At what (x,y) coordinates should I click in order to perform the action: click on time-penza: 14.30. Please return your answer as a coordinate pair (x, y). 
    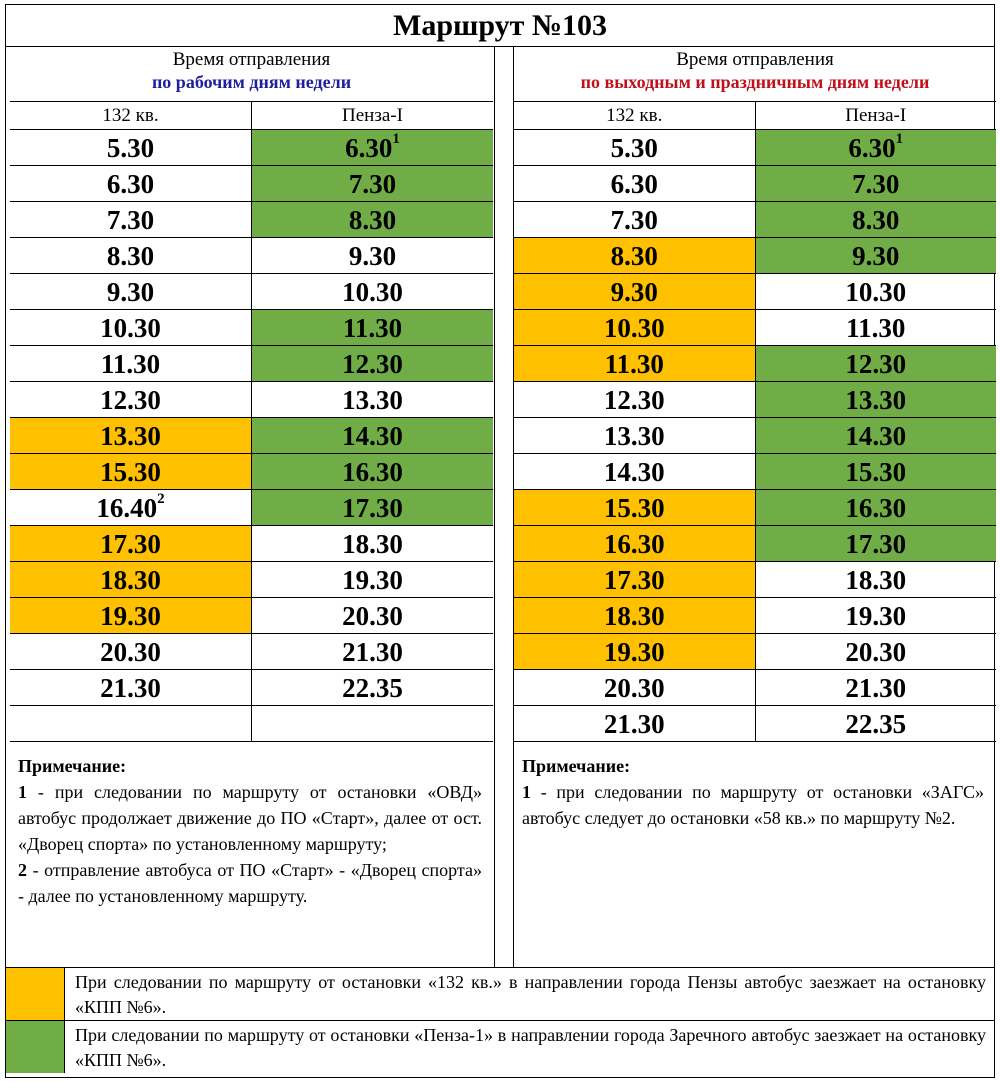
    Looking at the image, I should click on (875, 435).